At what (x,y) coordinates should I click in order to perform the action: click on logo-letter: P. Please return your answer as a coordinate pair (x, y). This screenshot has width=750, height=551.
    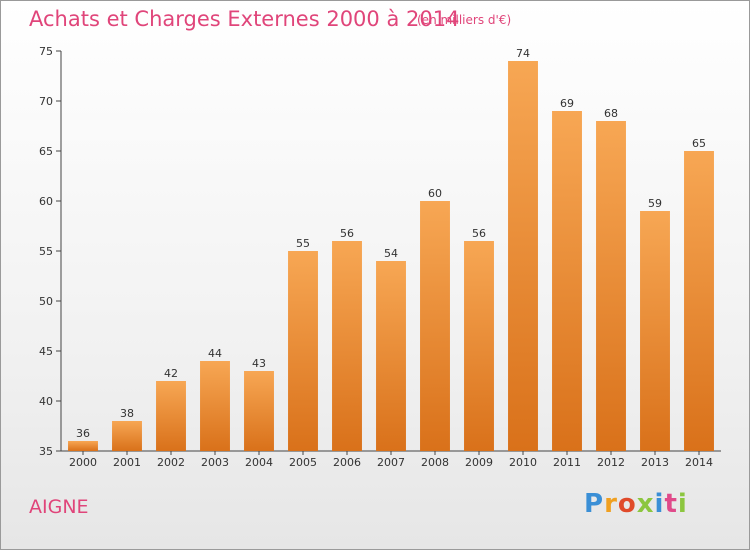
    Looking at the image, I should click on (594, 504).